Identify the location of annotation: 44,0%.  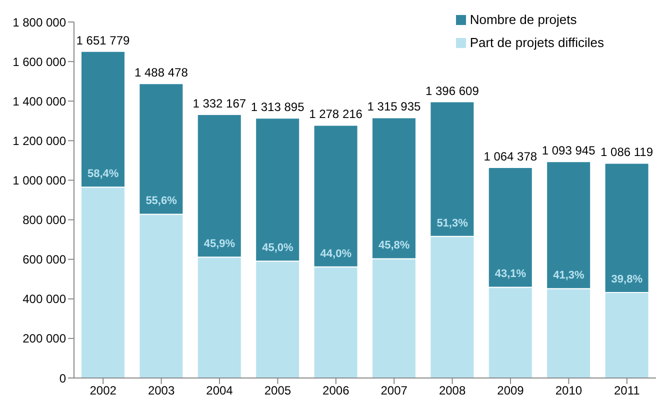
(336, 254).